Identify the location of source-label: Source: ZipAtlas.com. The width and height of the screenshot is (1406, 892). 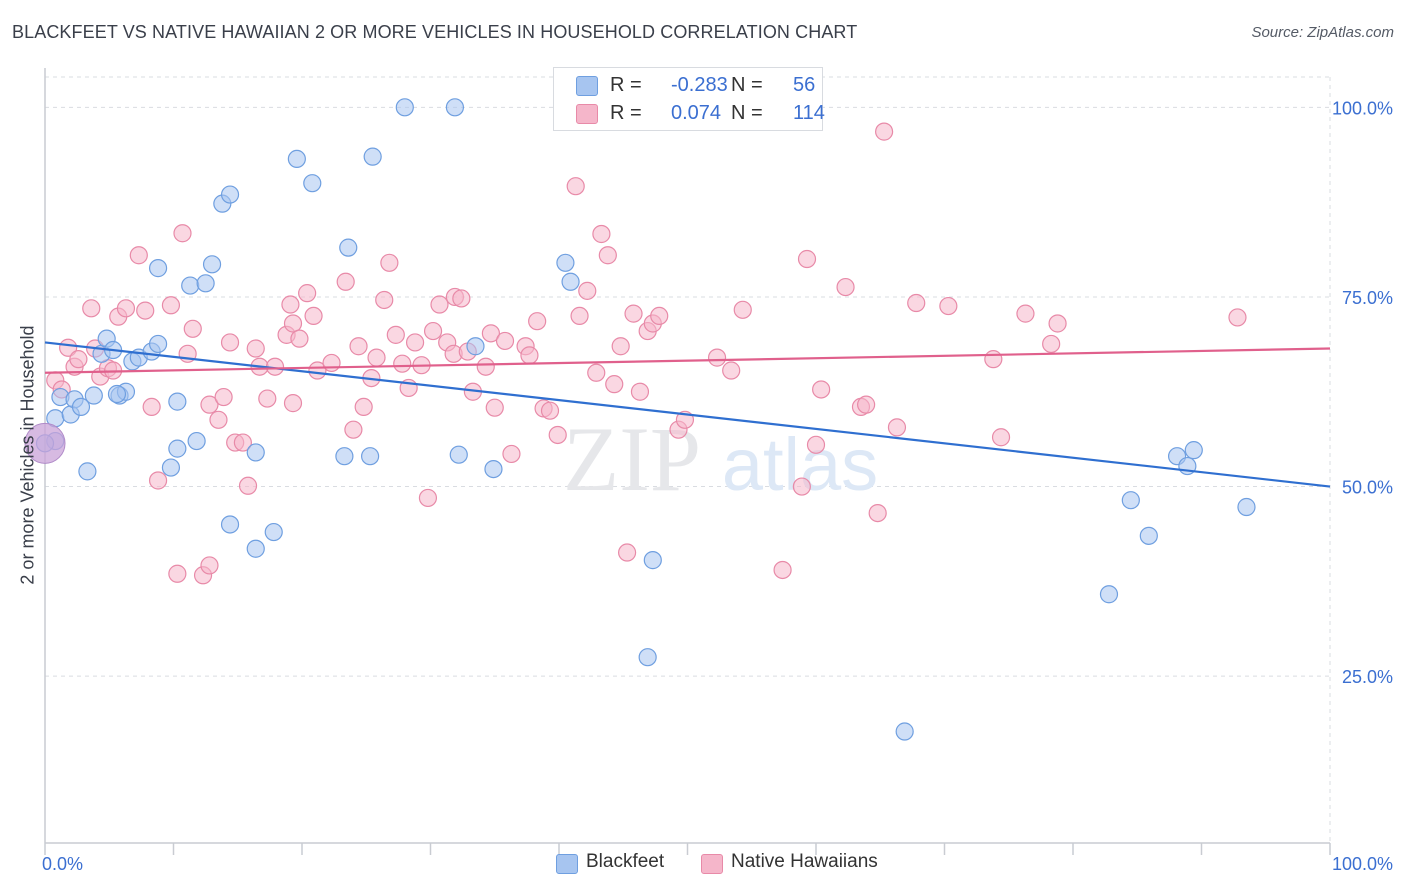
(1322, 32).